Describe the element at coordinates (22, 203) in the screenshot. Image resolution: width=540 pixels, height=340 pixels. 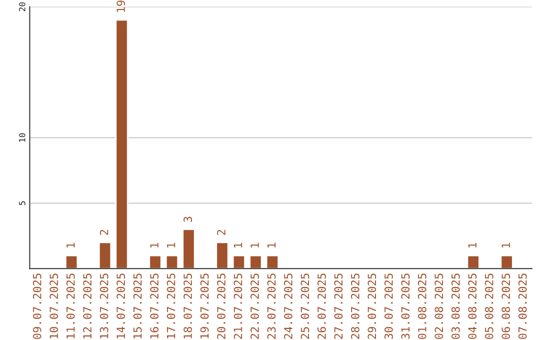
I see `y-tick-label: 5` at that location.